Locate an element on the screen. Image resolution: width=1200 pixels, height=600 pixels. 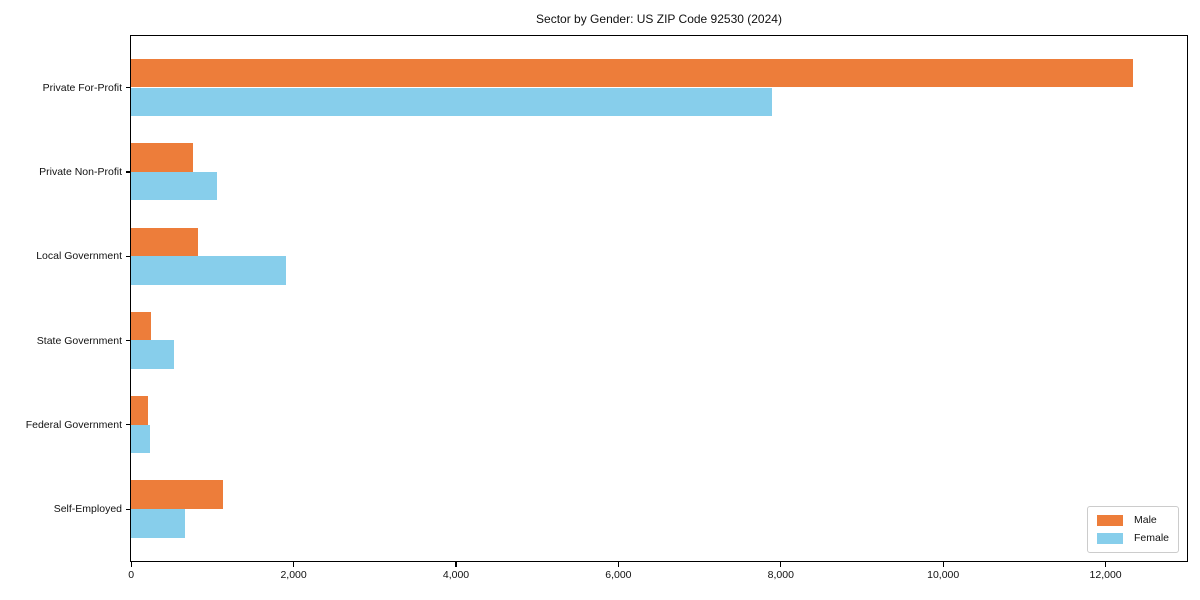
y-axis-label-private-non-profit: Private Non-Profit is located at coordinates (80, 172).